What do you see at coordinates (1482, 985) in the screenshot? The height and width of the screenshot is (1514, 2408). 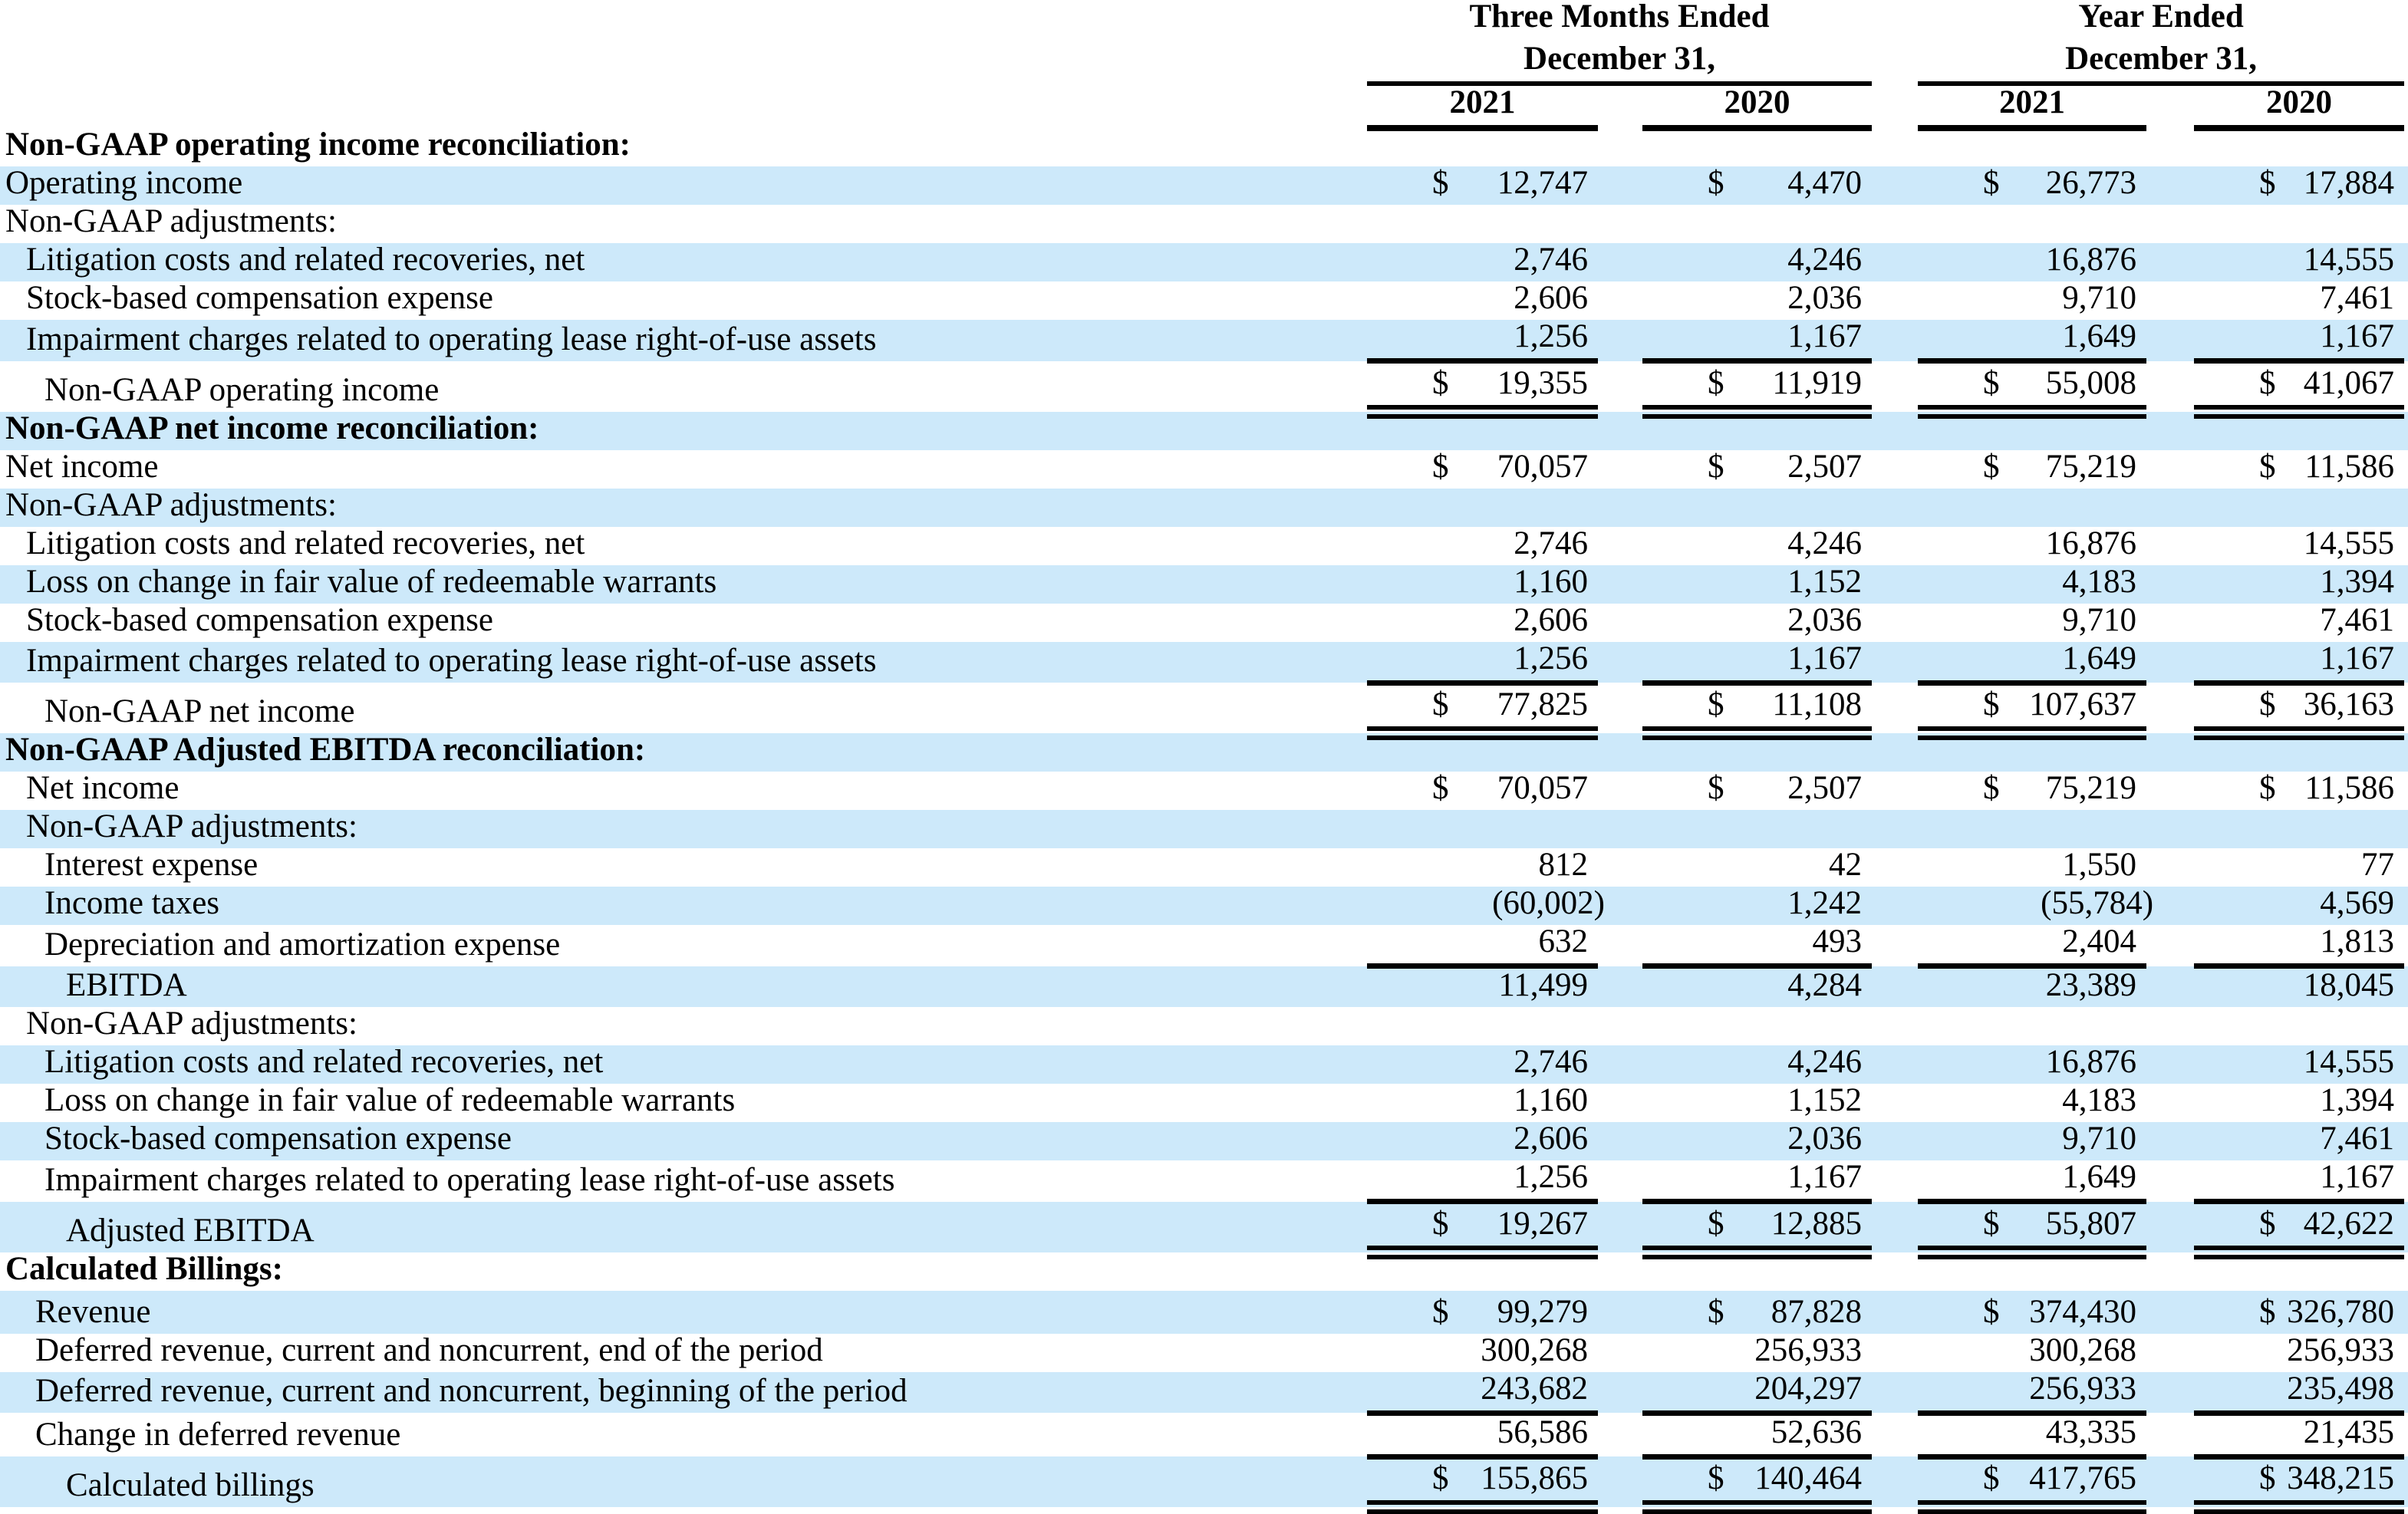 I see `value-cell: 11,499` at bounding box center [1482, 985].